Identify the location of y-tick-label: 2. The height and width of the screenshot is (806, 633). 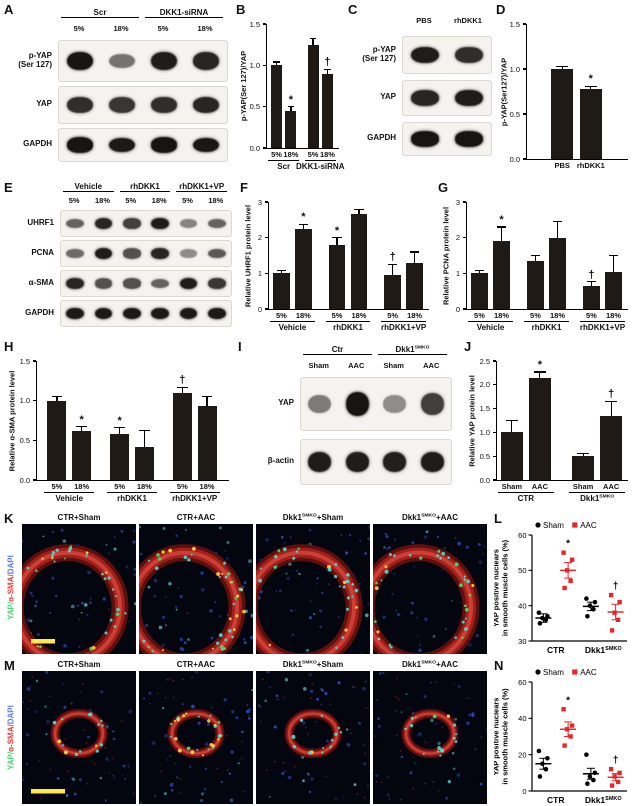
(457, 238).